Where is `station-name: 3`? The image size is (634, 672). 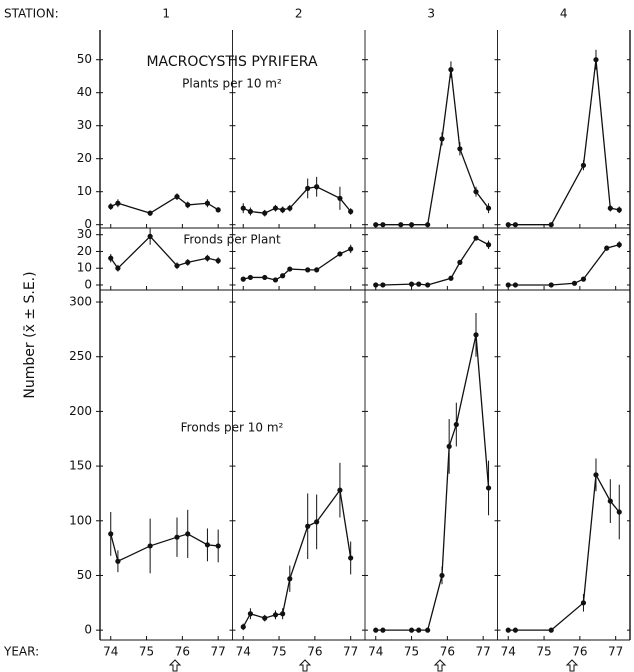 station-name: 3 is located at coordinates (431, 14).